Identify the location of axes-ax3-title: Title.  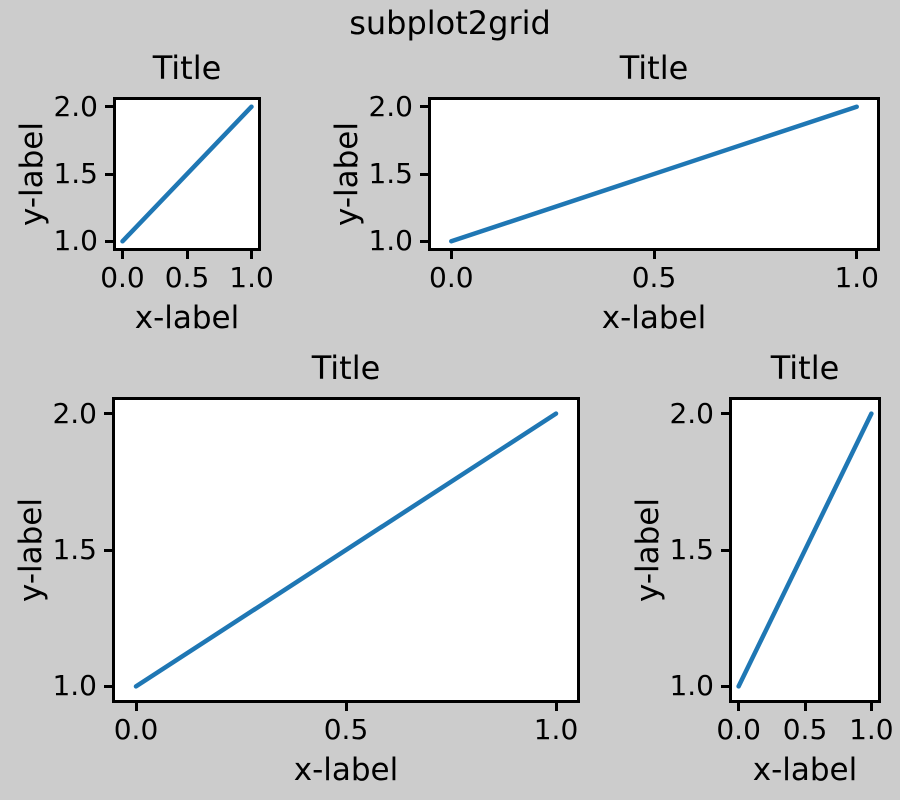
(346, 368).